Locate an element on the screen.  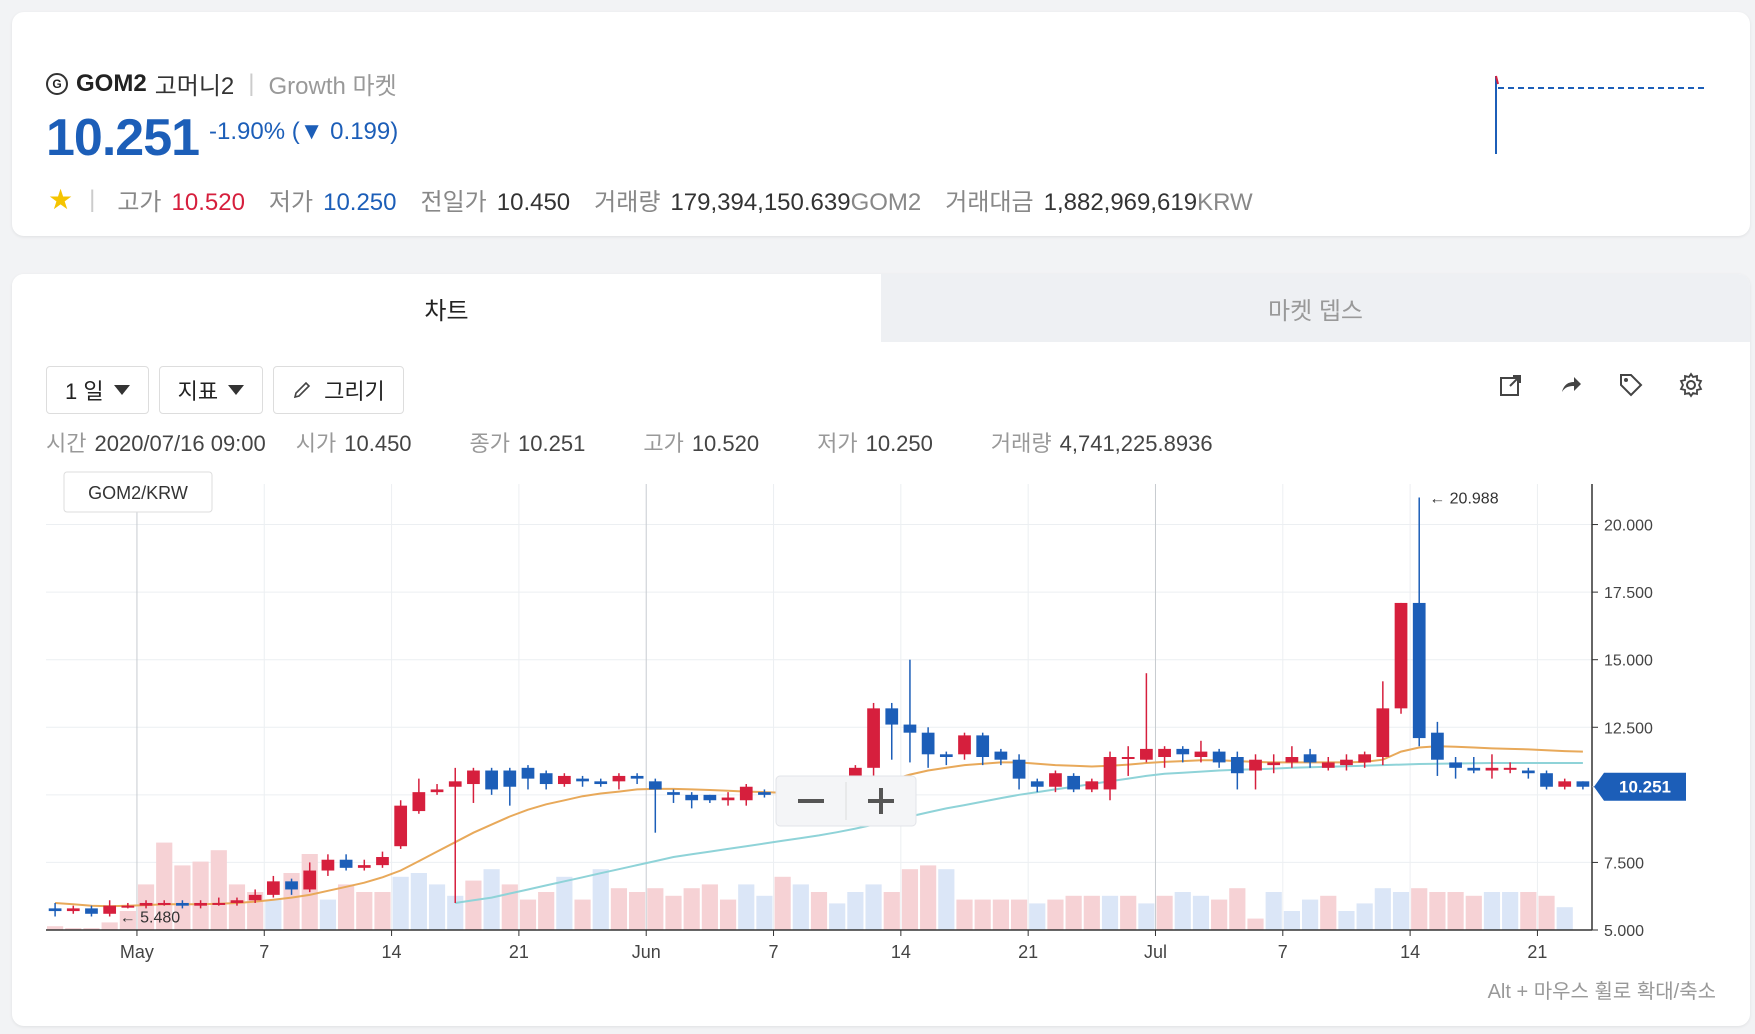
ohlc-time-value: 2020/07/16 09:00 is located at coordinates (180, 443).